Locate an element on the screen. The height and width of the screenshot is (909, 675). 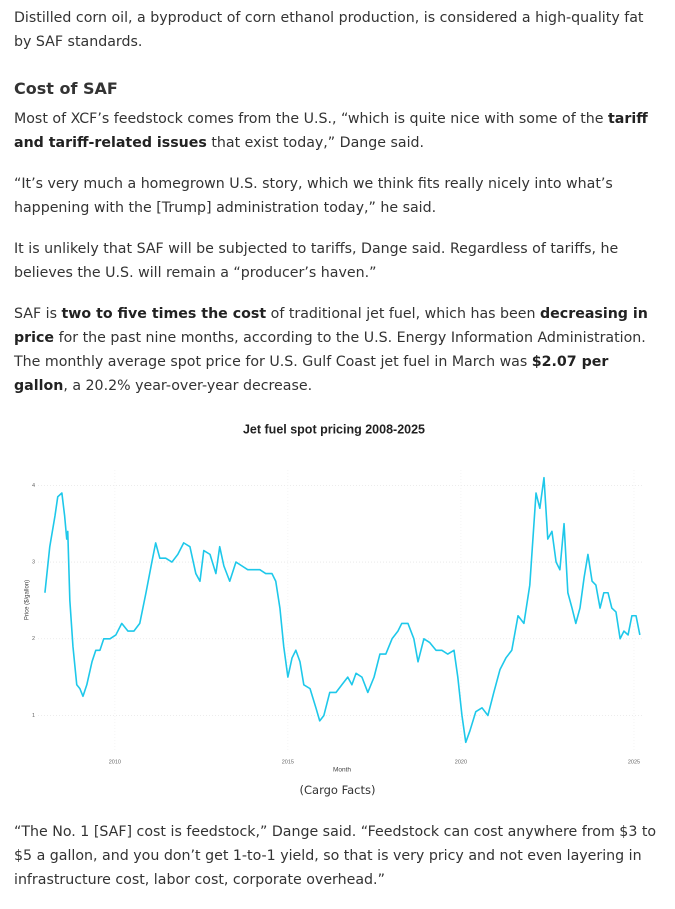
y-tick-label: 4 is located at coordinates (33, 486).